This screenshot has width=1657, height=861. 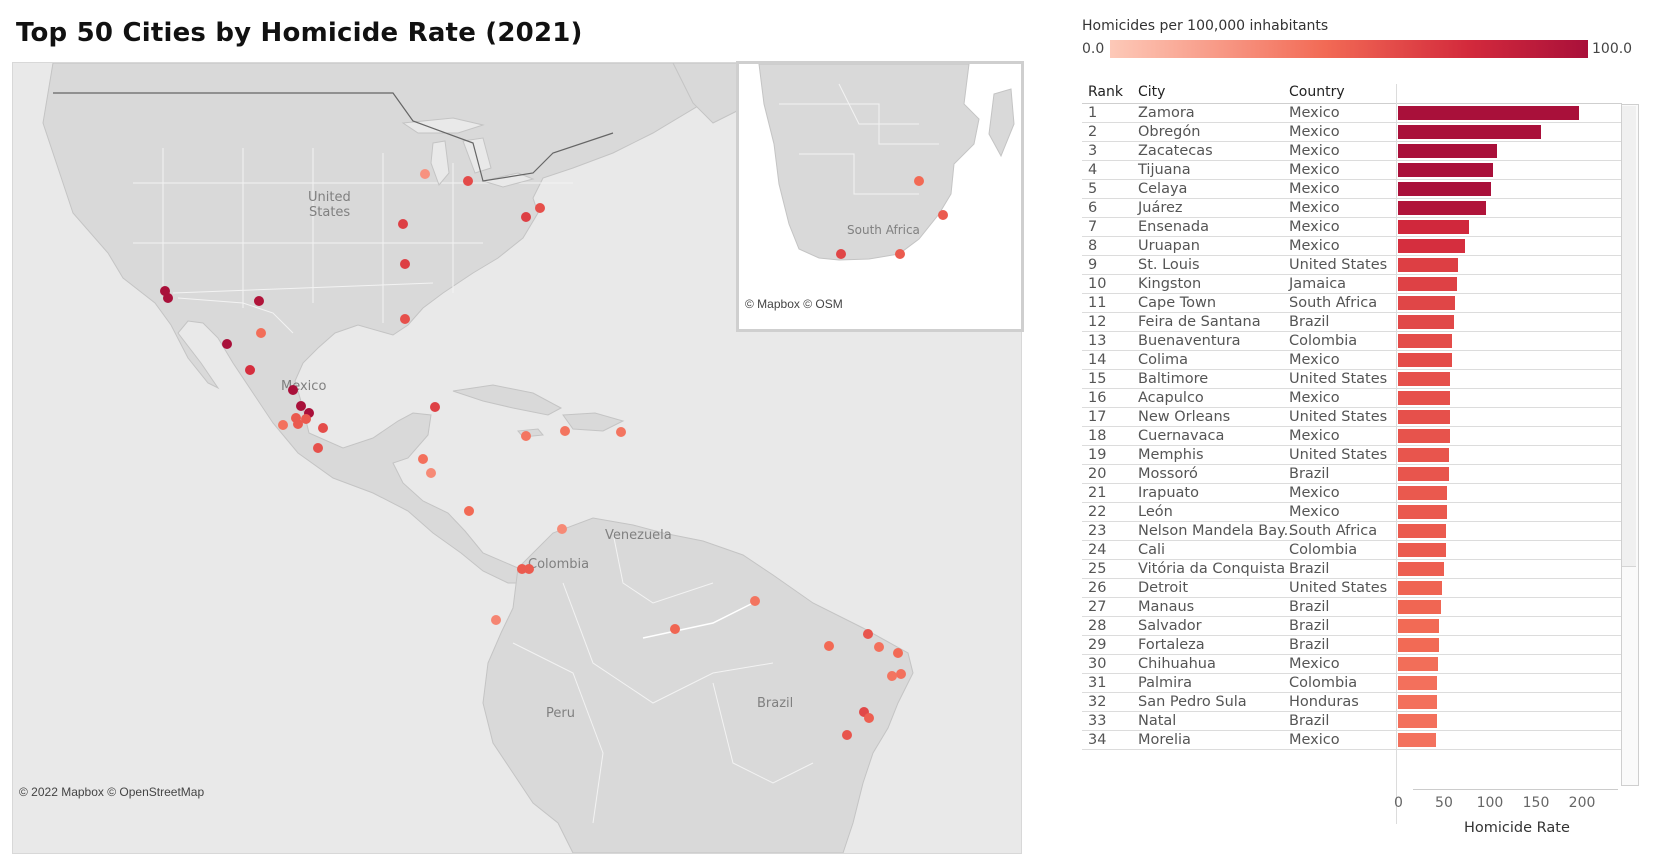 I want to click on table-row: 32 San Pedro Sula Honduras, so click(x=1352, y=702).